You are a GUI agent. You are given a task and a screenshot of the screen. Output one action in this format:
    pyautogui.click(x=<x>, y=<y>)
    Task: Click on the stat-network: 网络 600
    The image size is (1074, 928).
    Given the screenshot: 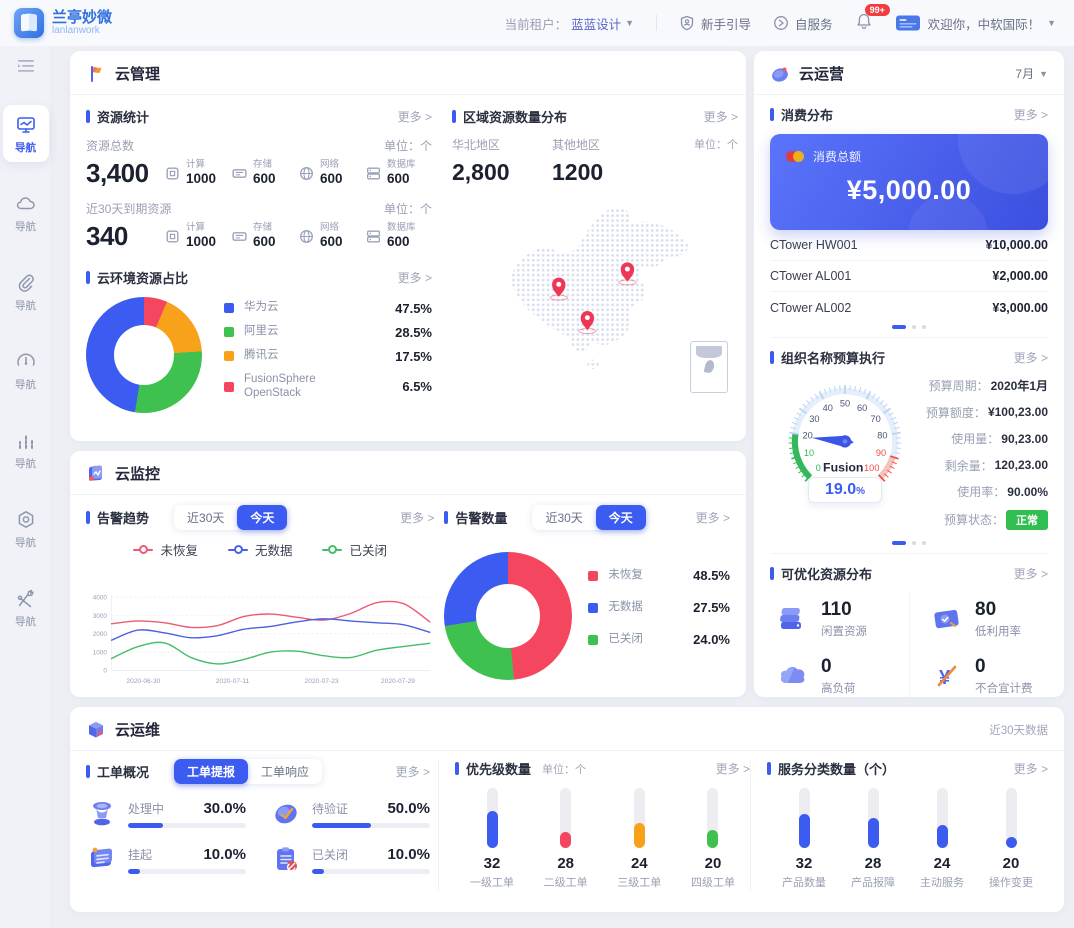 What is the action you would take?
    pyautogui.click(x=331, y=235)
    